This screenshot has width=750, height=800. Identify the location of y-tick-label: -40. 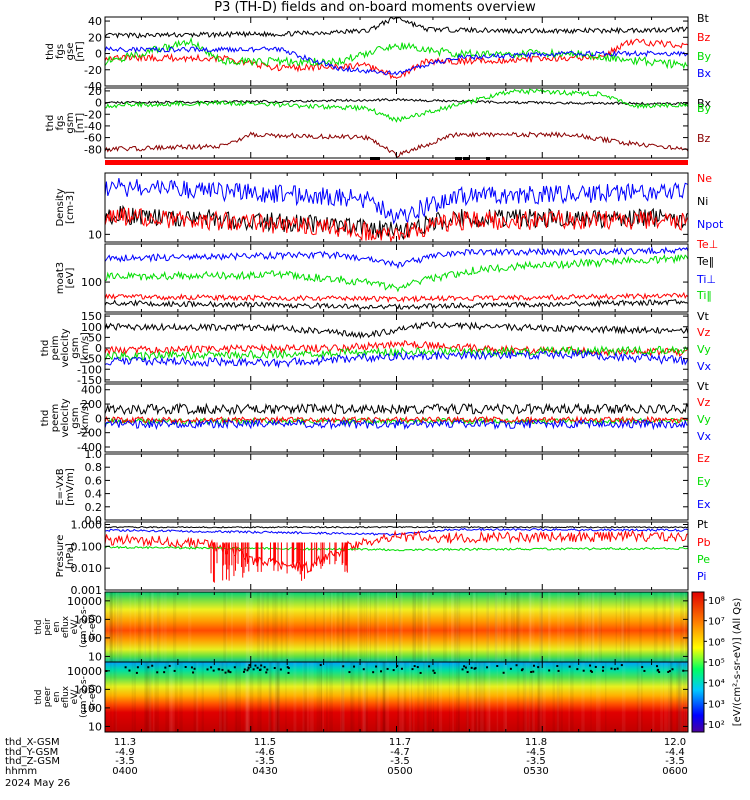
(93, 86).